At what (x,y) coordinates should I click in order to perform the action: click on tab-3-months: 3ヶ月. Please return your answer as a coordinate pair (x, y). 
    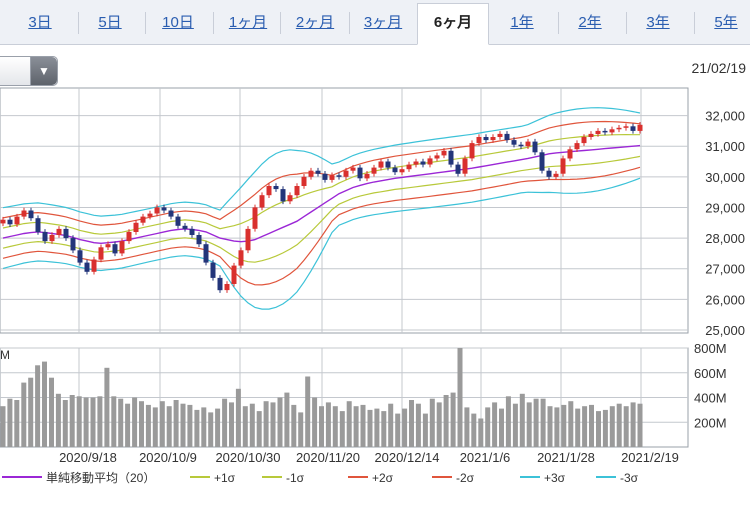
    Looking at the image, I should click on (383, 22).